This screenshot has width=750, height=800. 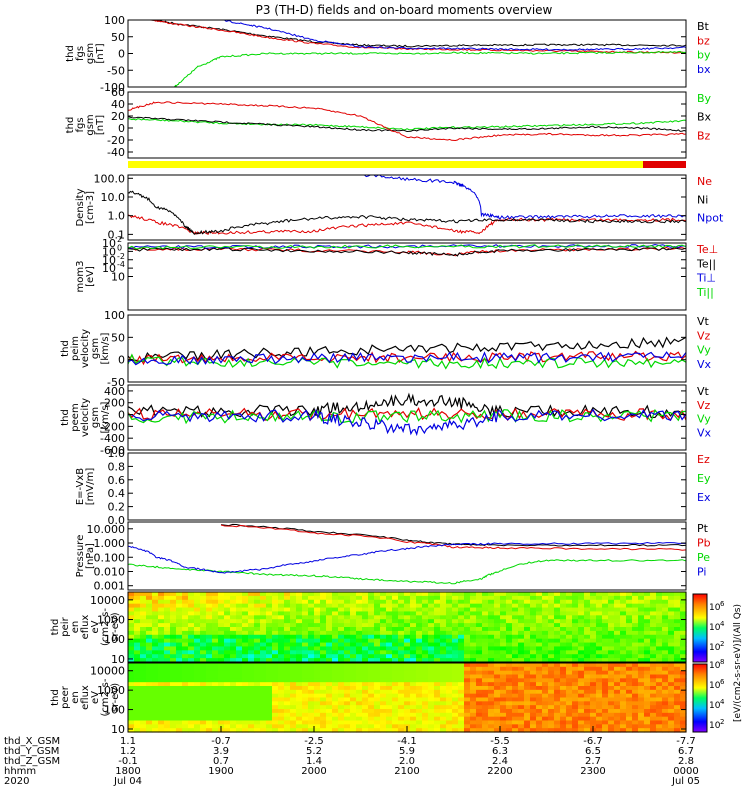 I want to click on legend-label: Te||, so click(x=706, y=263).